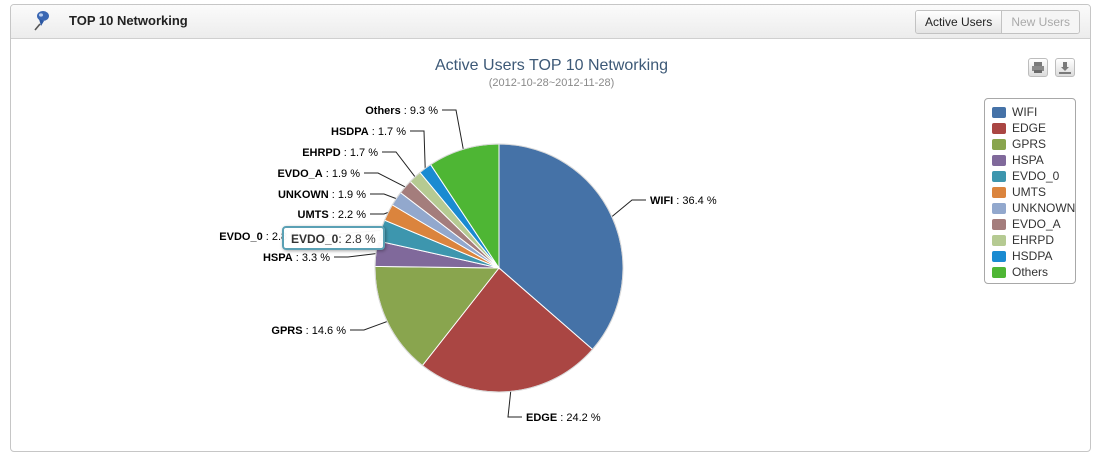 The image size is (1105, 462). What do you see at coordinates (318, 174) in the screenshot?
I see `slice-data-label: EVDO_A : 1.9 %` at bounding box center [318, 174].